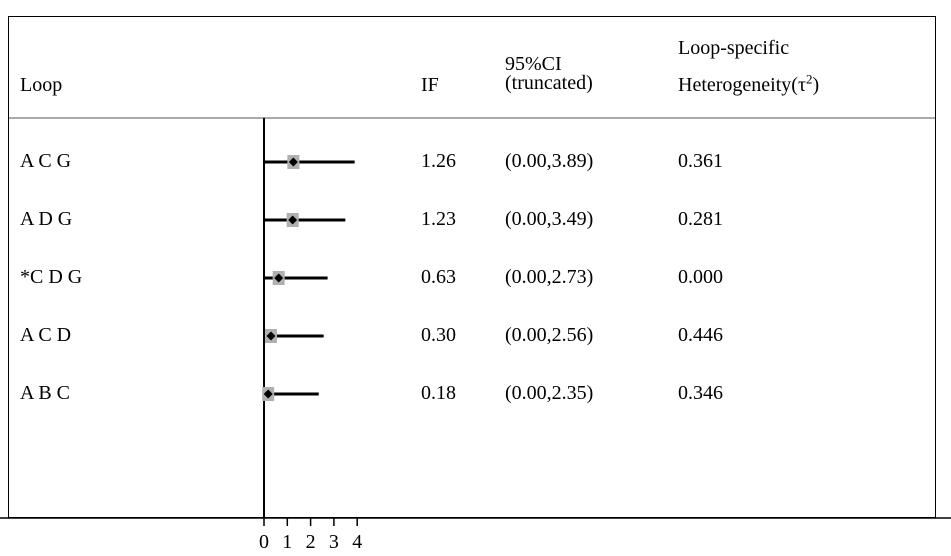  What do you see at coordinates (549, 161) in the screenshot?
I see `row-ci: (0.00,3.89)` at bounding box center [549, 161].